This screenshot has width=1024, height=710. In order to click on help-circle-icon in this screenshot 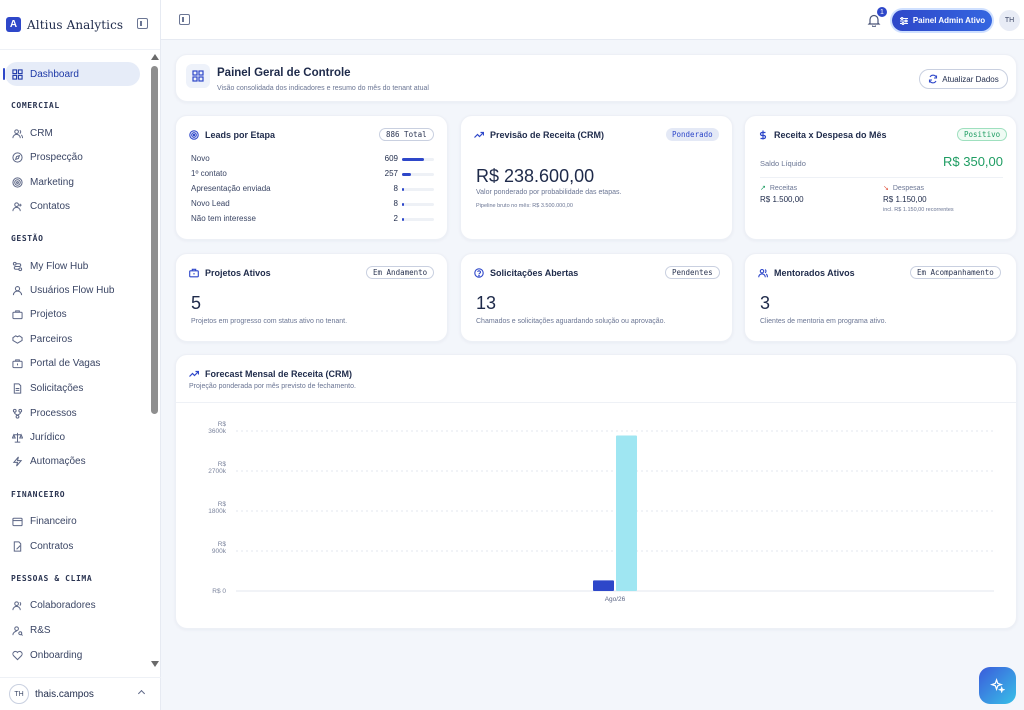, I will do `click(479, 273)`.